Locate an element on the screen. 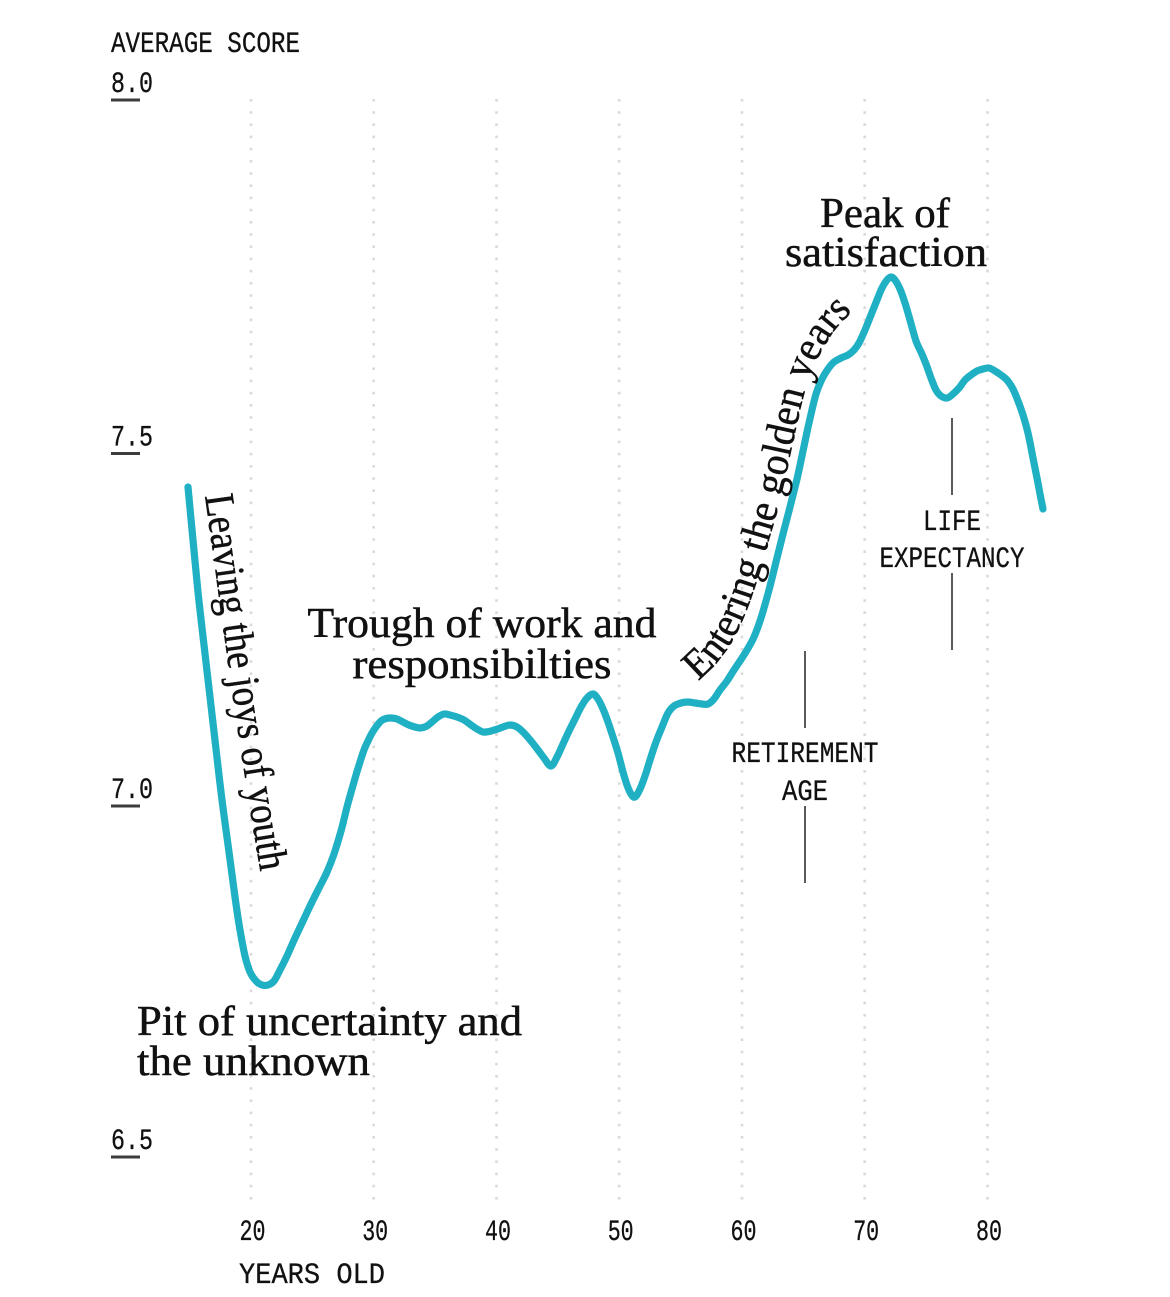 This screenshot has height=1297, width=1170. svg-text: Peak of is located at coordinates (885, 214).